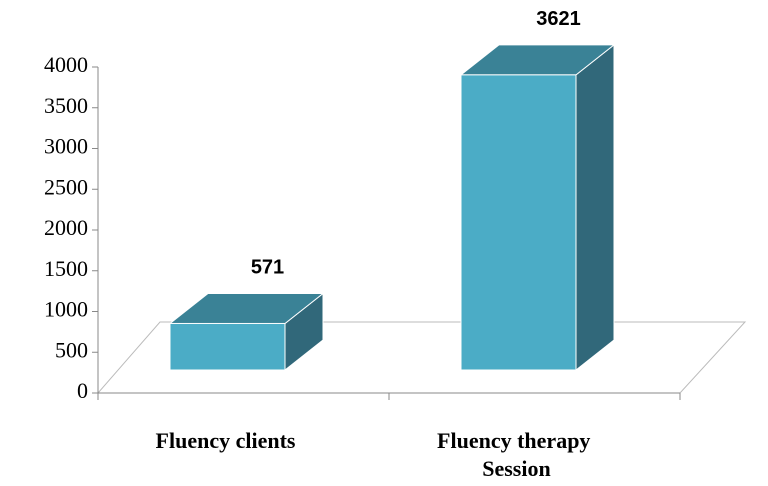  What do you see at coordinates (267, 267) in the screenshot?
I see `value-label: 571` at bounding box center [267, 267].